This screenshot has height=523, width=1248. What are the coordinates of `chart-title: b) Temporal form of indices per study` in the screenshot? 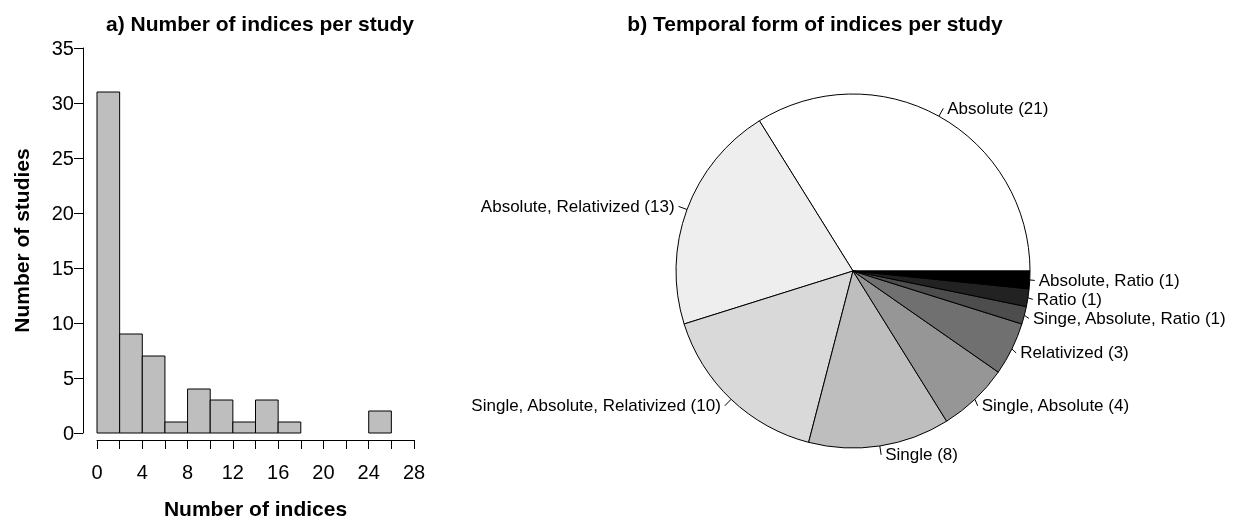 It's located at (815, 23).